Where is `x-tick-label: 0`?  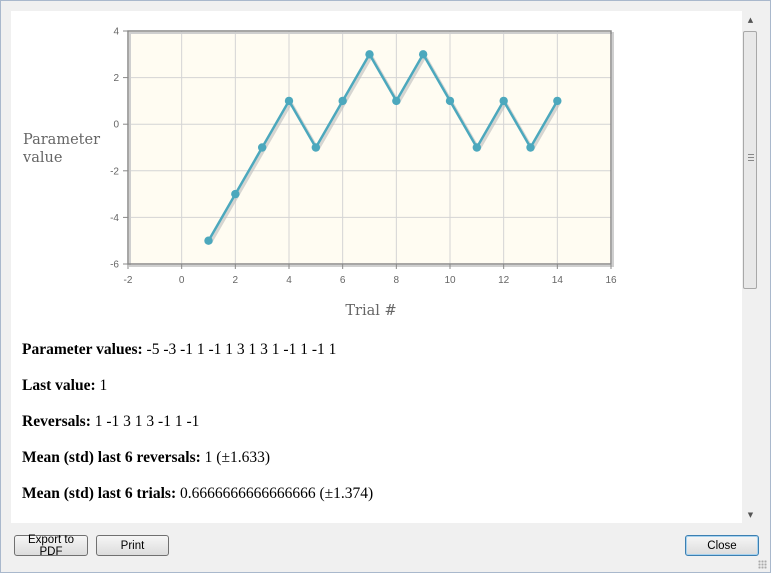
x-tick-label: 0 is located at coordinates (182, 280).